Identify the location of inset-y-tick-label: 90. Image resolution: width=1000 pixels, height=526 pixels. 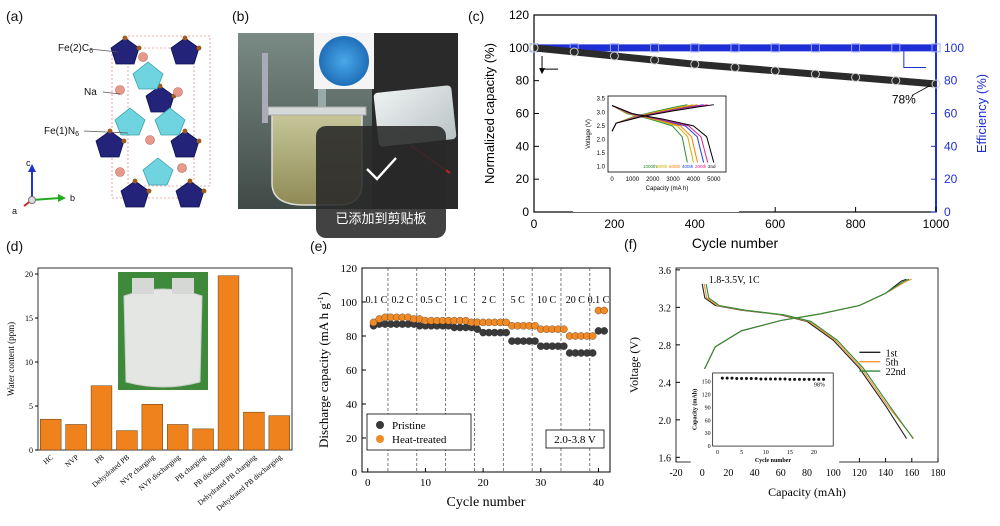
(708, 408).